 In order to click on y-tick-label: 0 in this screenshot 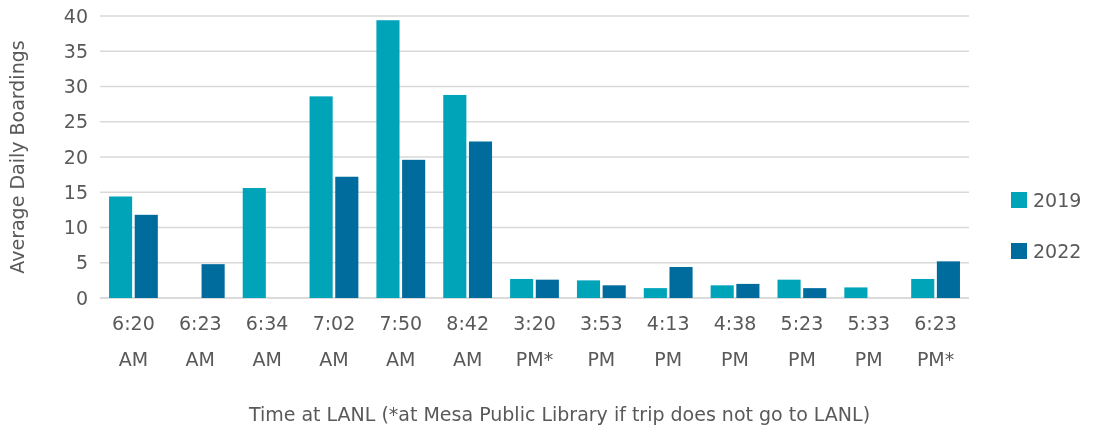, I will do `click(81, 297)`.